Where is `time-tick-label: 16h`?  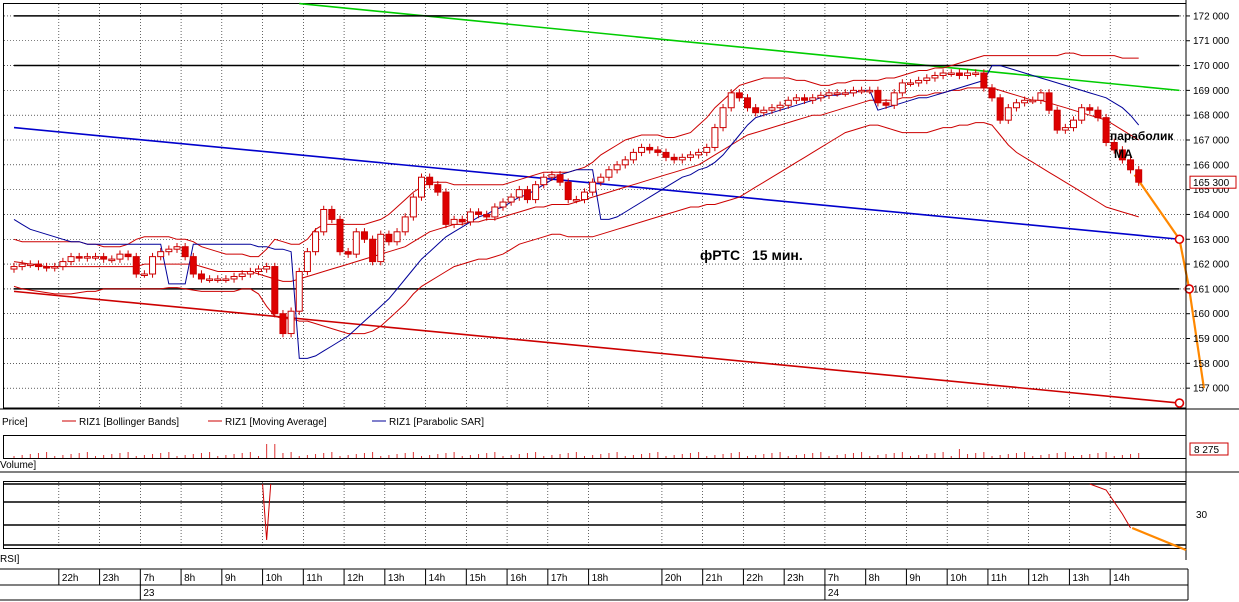 time-tick-label: 16h is located at coordinates (518, 578).